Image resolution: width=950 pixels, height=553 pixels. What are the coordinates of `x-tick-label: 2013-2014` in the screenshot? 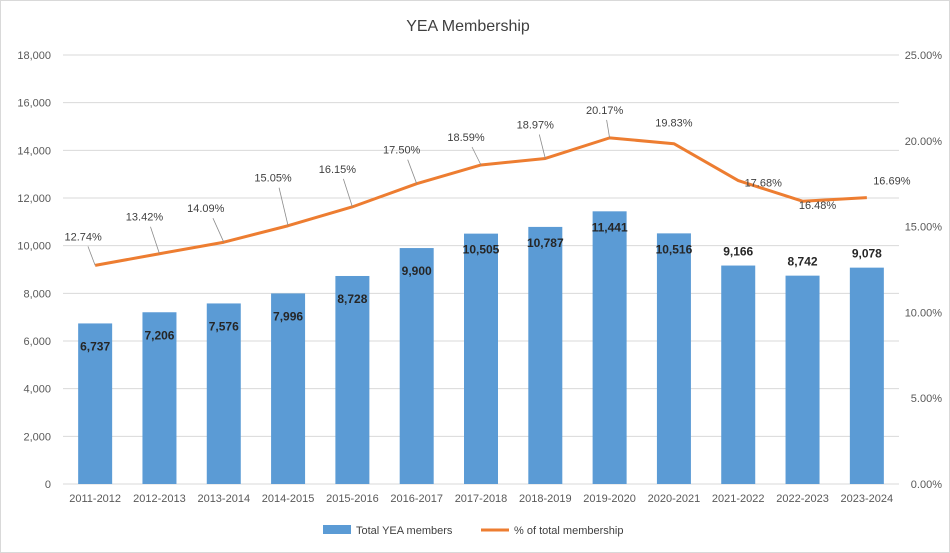 It's located at (223, 499).